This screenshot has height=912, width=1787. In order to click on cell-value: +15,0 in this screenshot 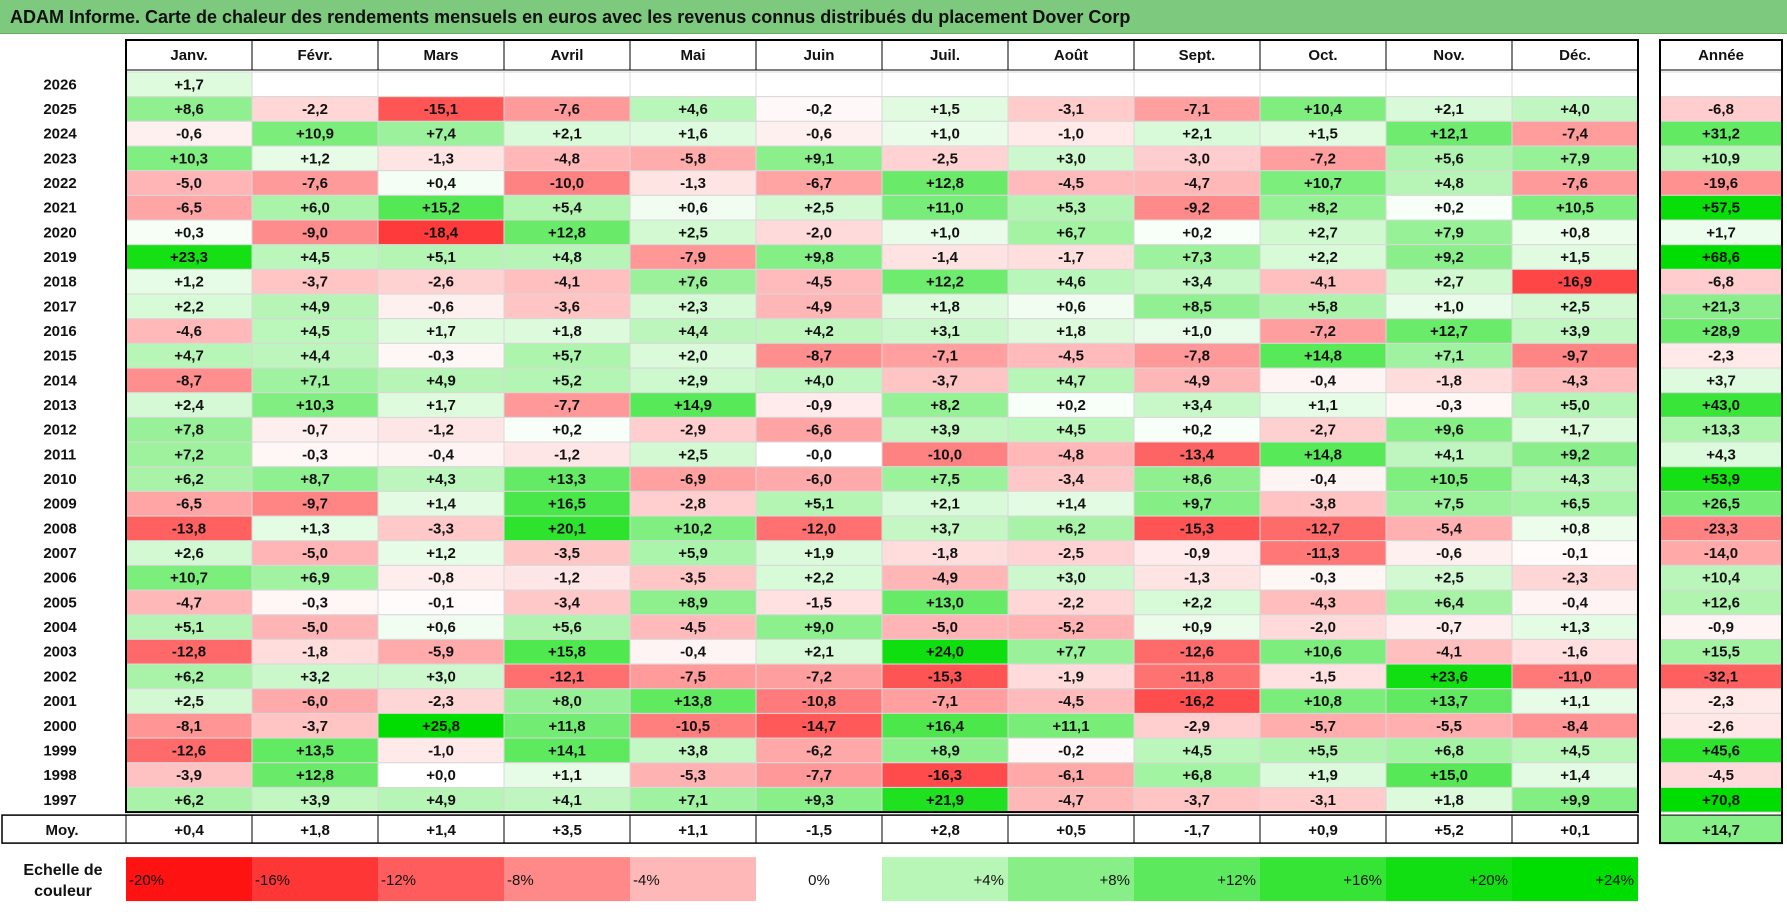, I will do `click(1449, 775)`.